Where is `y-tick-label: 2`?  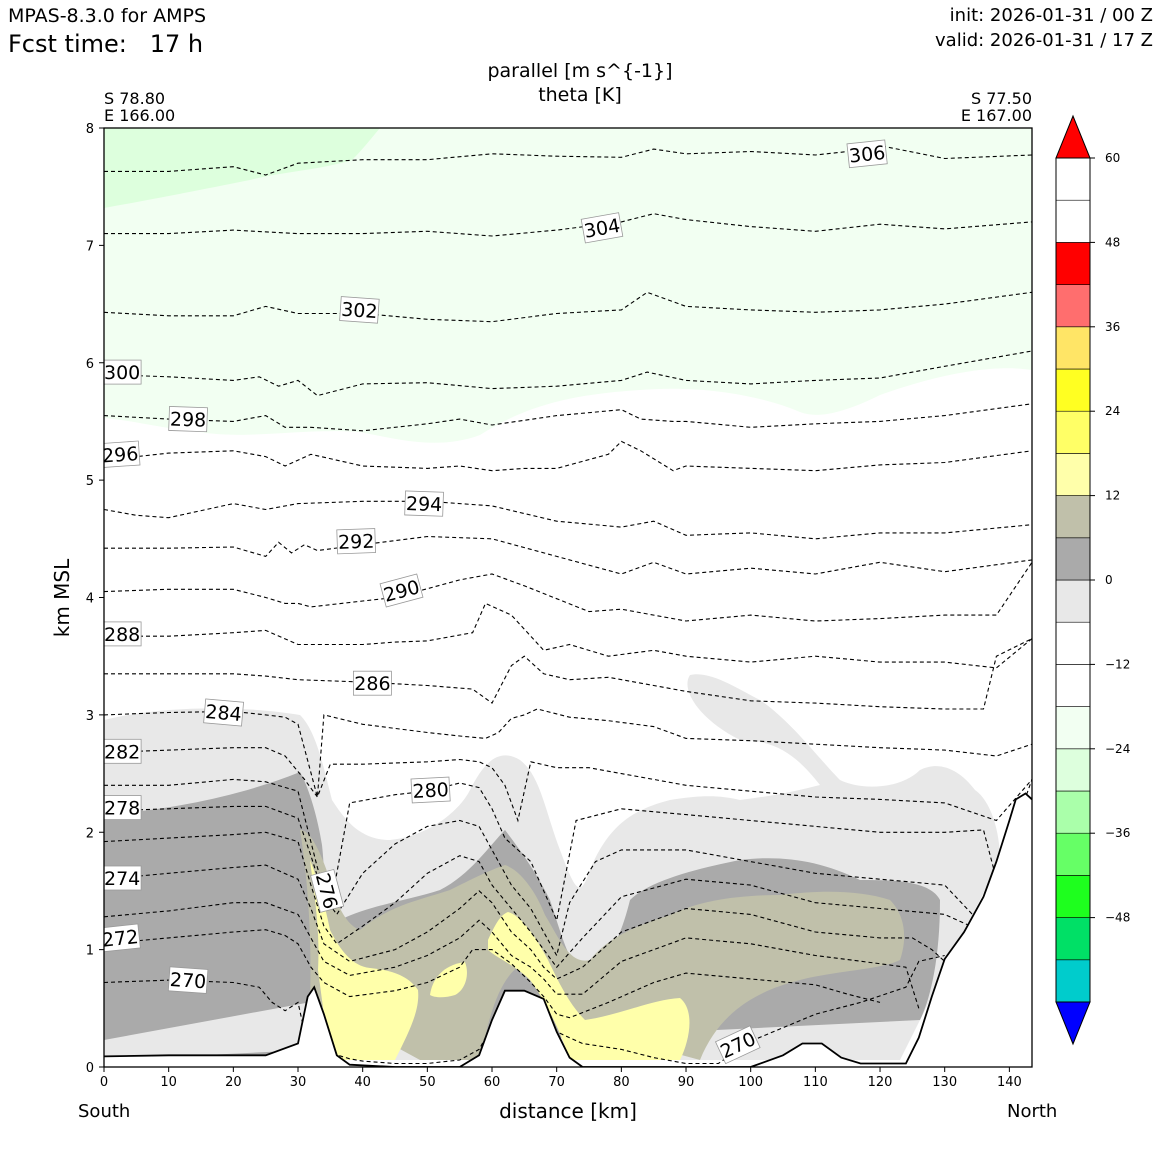
y-tick-label: 2 is located at coordinates (90, 833).